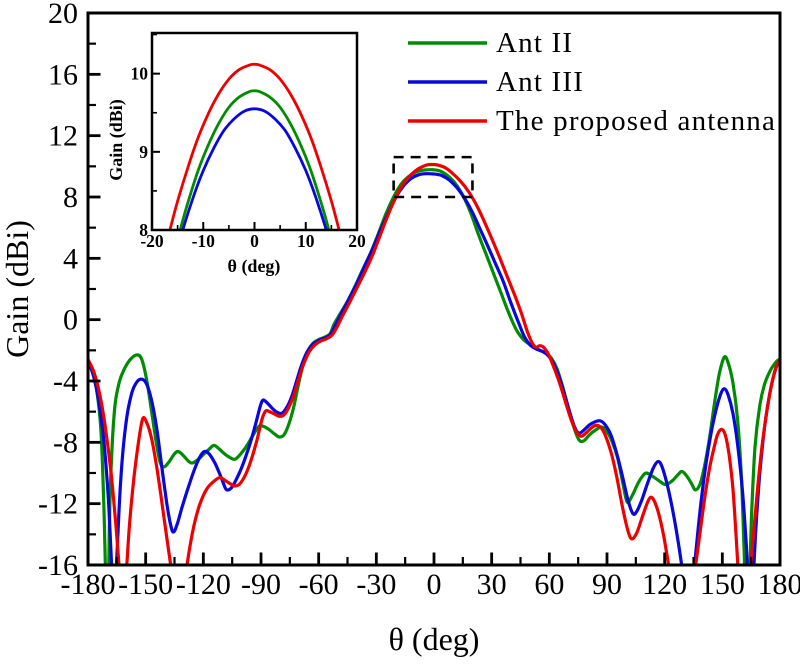 Image resolution: width=800 pixels, height=665 pixels. Describe the element at coordinates (204, 241) in the screenshot. I see `inset-x-tick-label: -10` at that location.